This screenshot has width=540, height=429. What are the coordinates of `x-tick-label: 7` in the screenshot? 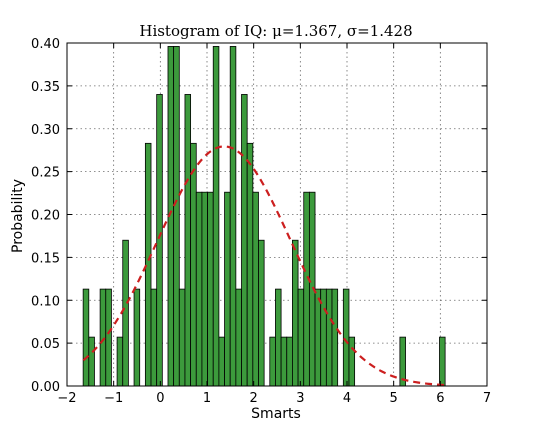 It's located at (487, 398).